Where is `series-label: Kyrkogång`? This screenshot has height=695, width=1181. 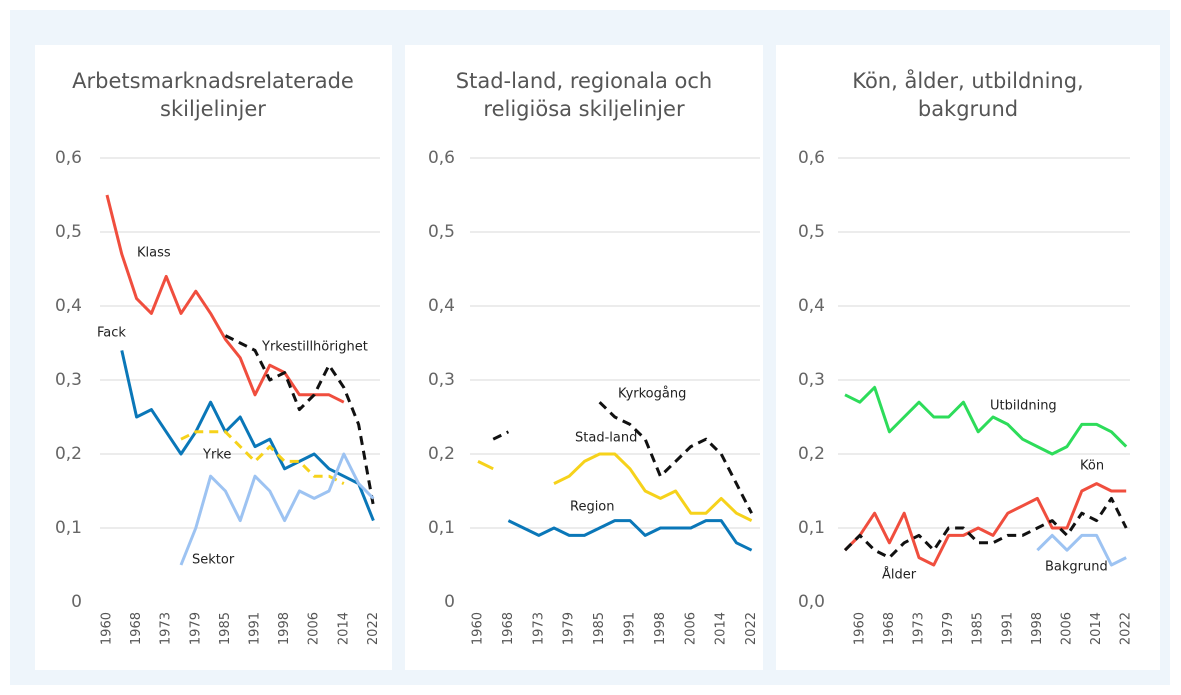 series-label: Kyrkogång is located at coordinates (652, 394).